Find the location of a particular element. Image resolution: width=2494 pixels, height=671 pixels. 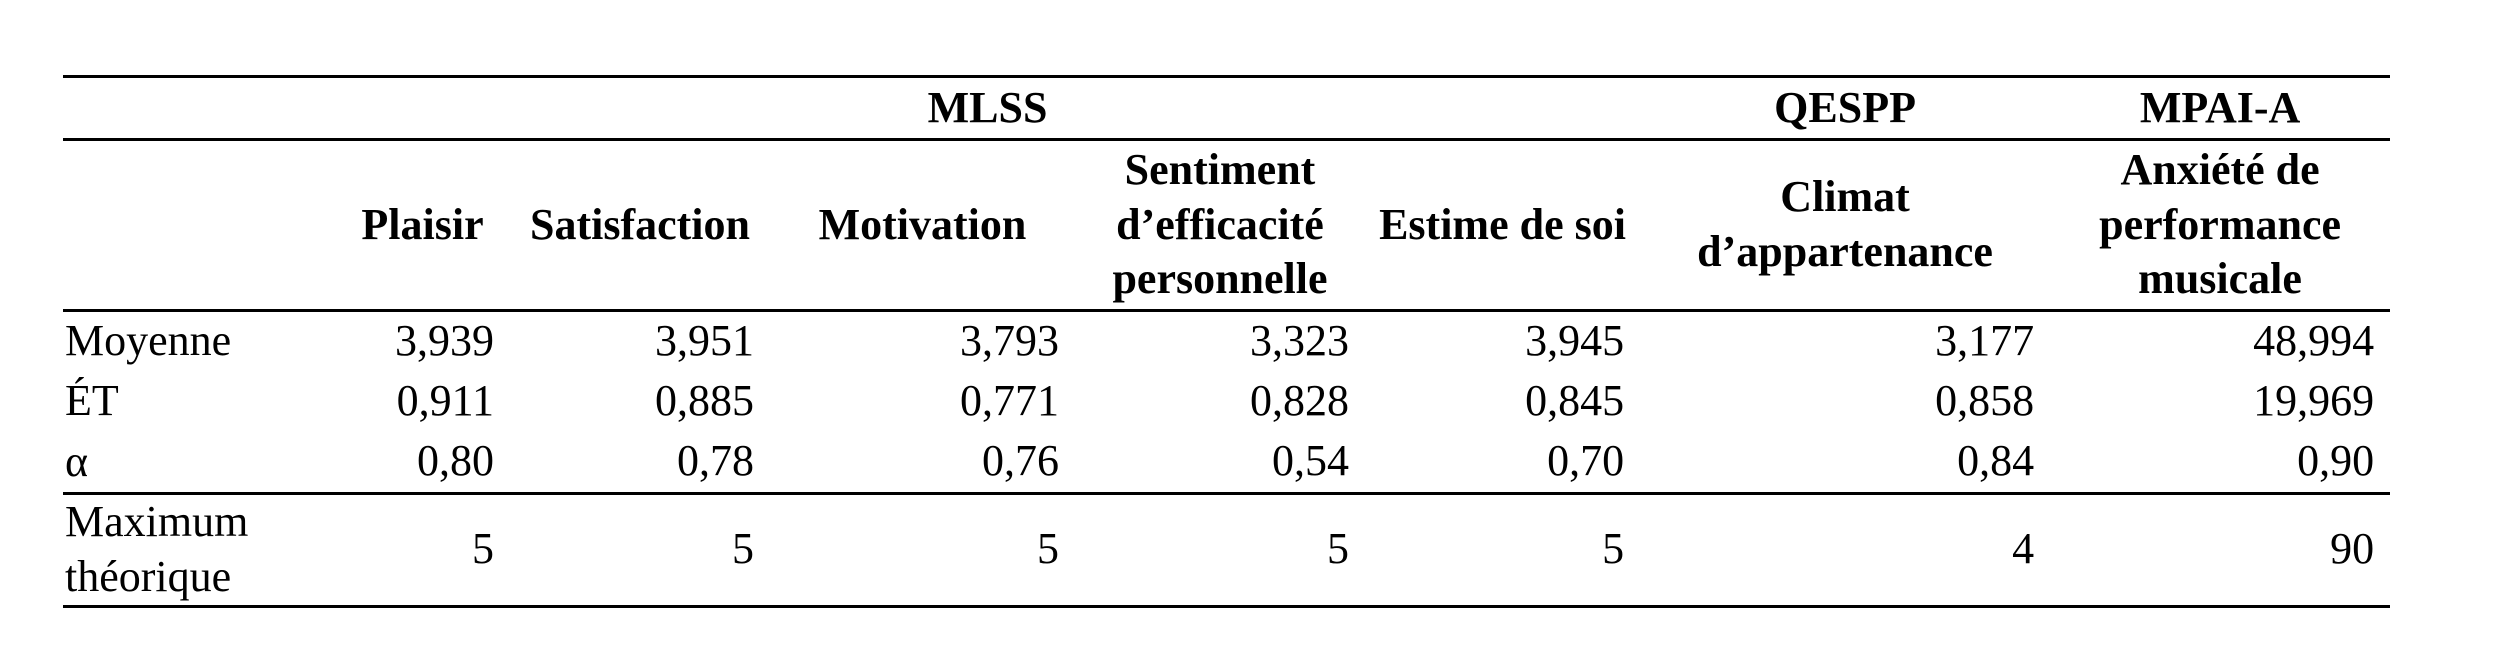

stat-value-cell: 0,90 is located at coordinates (2336, 461).